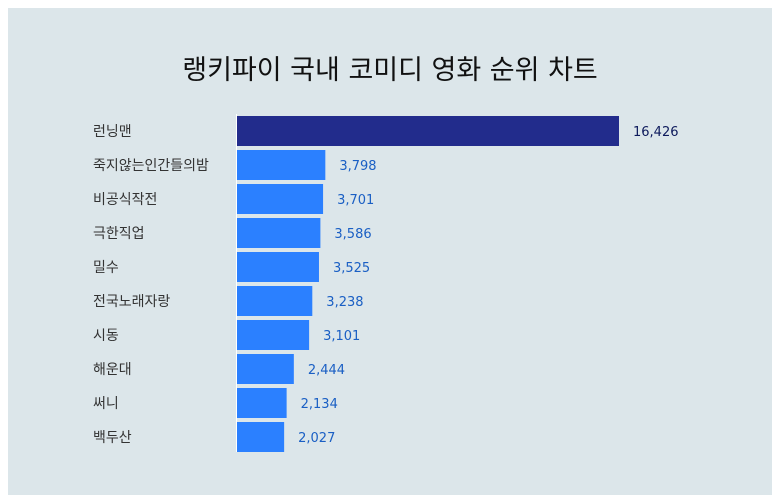  I want to click on data-label: 3,525, so click(351, 268).